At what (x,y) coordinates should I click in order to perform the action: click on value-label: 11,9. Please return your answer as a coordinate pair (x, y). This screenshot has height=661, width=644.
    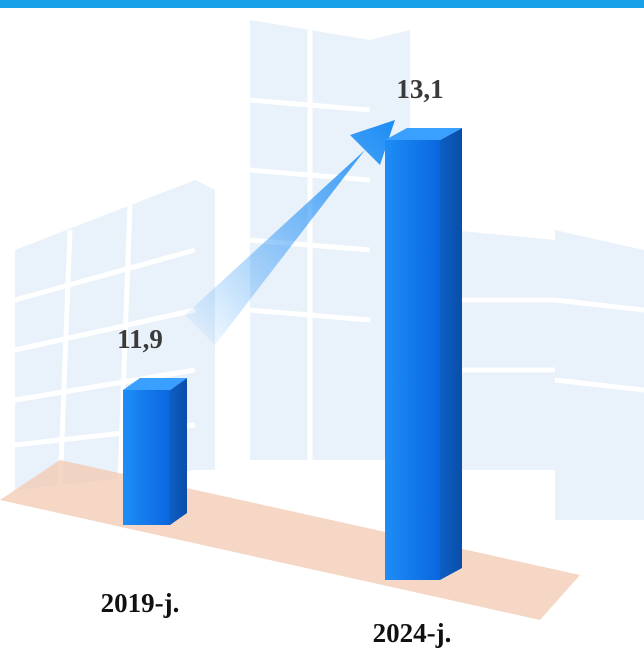
    Looking at the image, I should click on (140, 339).